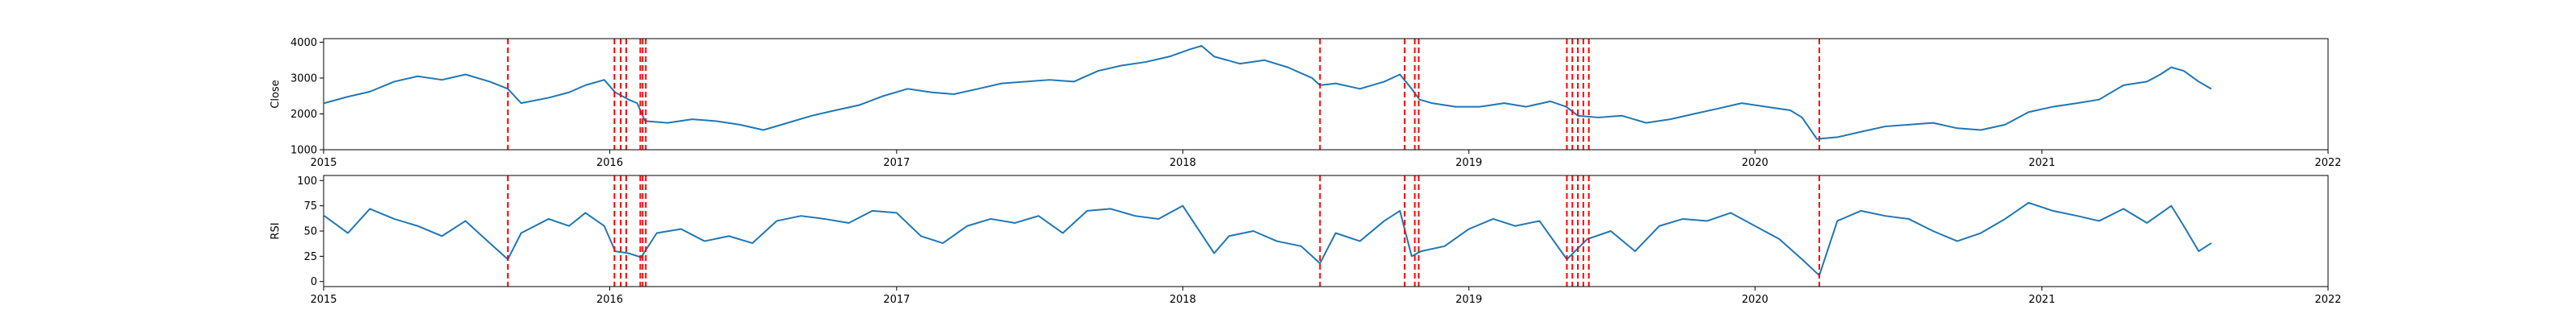 The height and width of the screenshot is (322, 2576). I want to click on rsi-x-tick-label: 2020, so click(1755, 300).